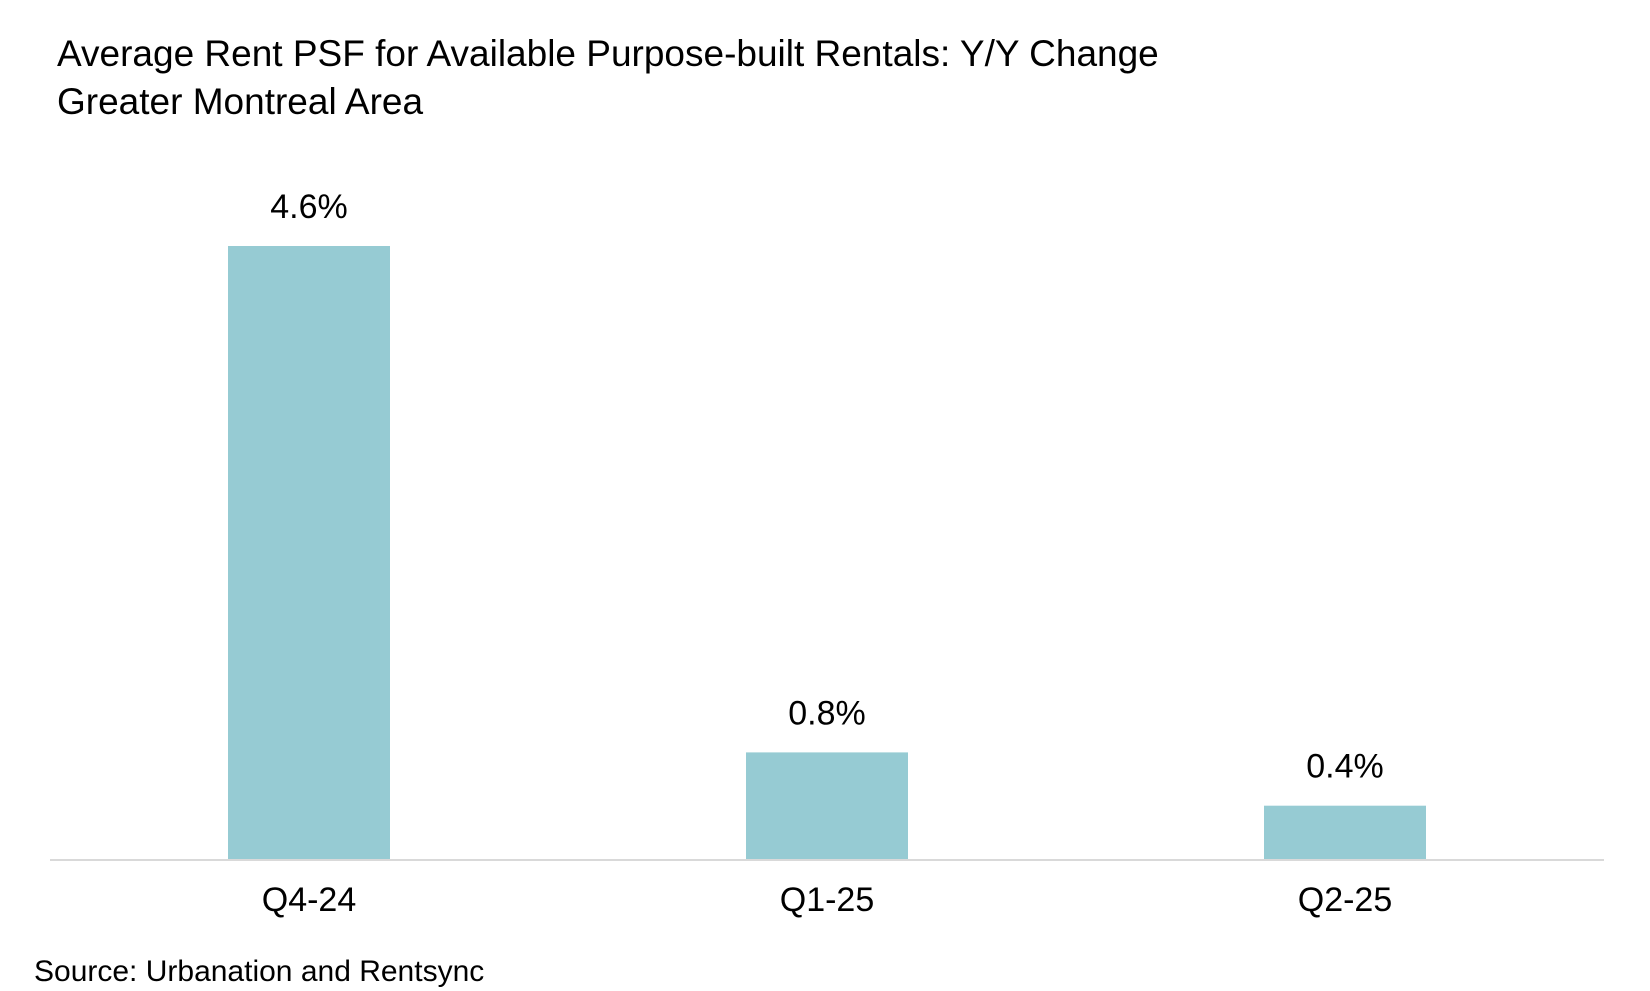 The width and height of the screenshot is (1650, 991). Describe the element at coordinates (240, 101) in the screenshot. I see `chart-subtitle: Greater Montreal Area` at that location.